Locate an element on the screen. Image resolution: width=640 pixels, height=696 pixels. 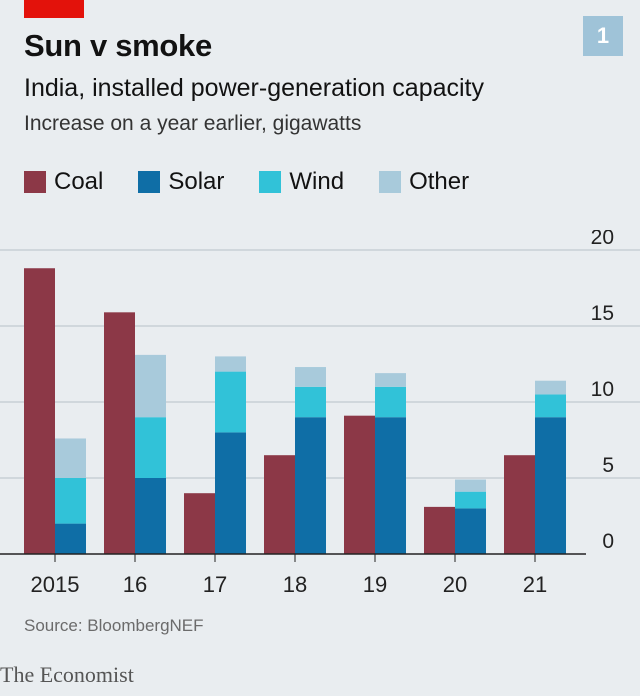
legend-swatch-solar is located at coordinates (149, 182).